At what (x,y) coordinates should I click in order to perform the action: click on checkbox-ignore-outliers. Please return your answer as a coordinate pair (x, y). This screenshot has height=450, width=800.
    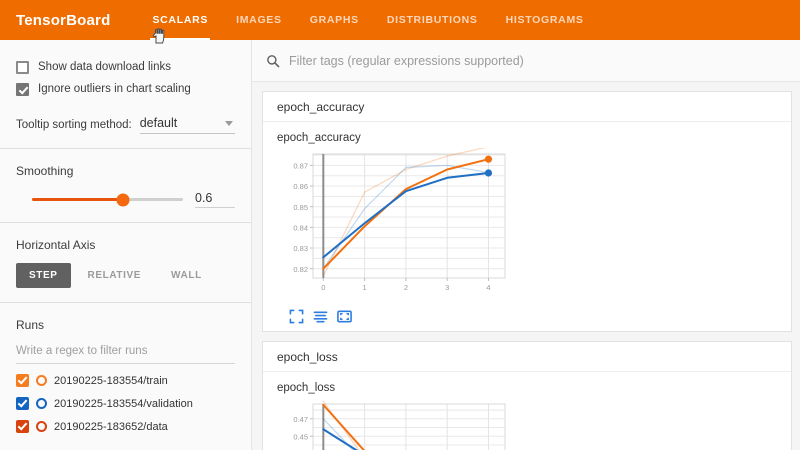
    Looking at the image, I should click on (22, 89).